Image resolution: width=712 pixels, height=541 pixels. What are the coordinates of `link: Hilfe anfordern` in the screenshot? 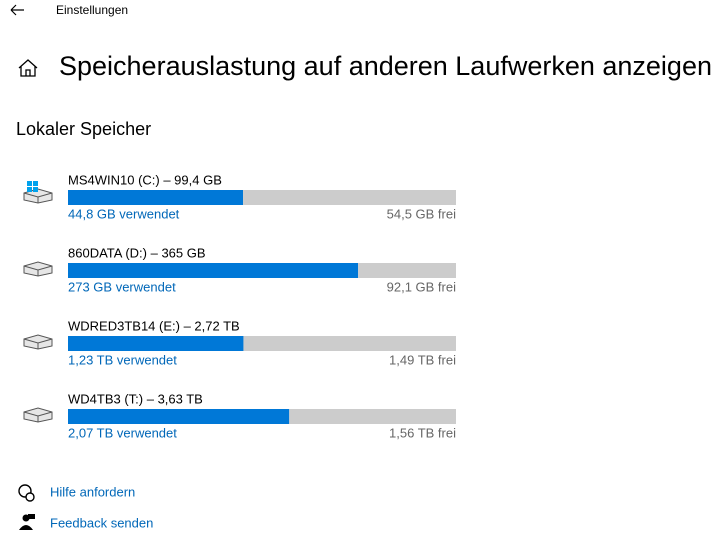 It's located at (92, 491).